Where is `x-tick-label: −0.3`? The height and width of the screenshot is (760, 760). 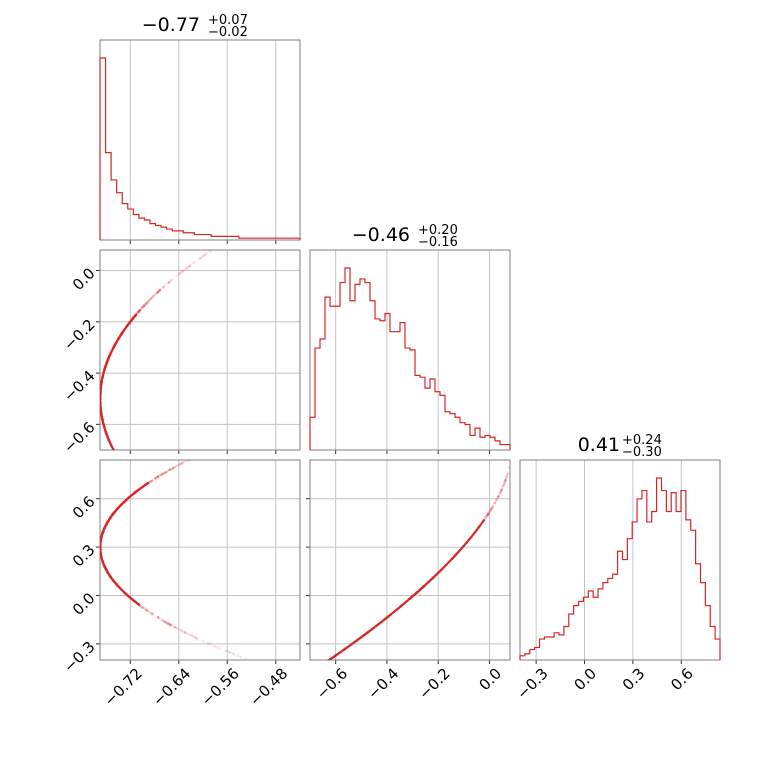 x-tick-label: −0.3 is located at coordinates (532, 683).